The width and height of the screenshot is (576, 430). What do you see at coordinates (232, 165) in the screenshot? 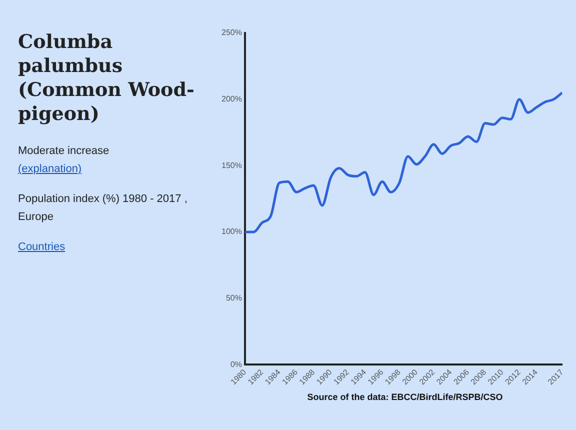
I see `y-tick-label: 150%` at bounding box center [232, 165].